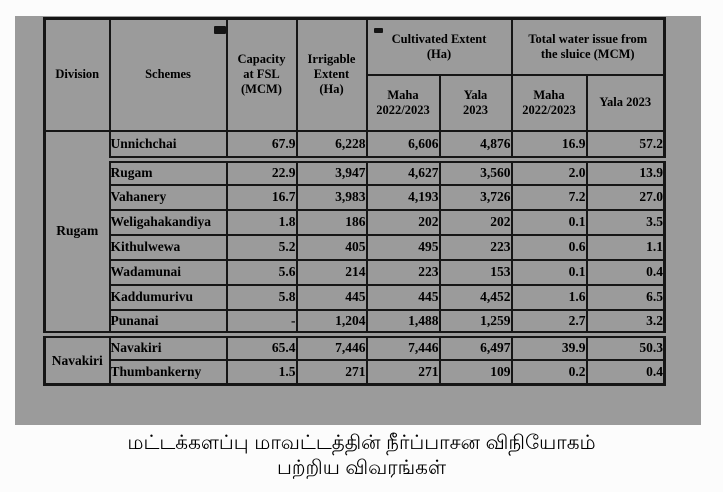 Image resolution: width=723 pixels, height=492 pixels. What do you see at coordinates (331, 197) in the screenshot?
I see `irrigable-cell: 3,983` at bounding box center [331, 197].